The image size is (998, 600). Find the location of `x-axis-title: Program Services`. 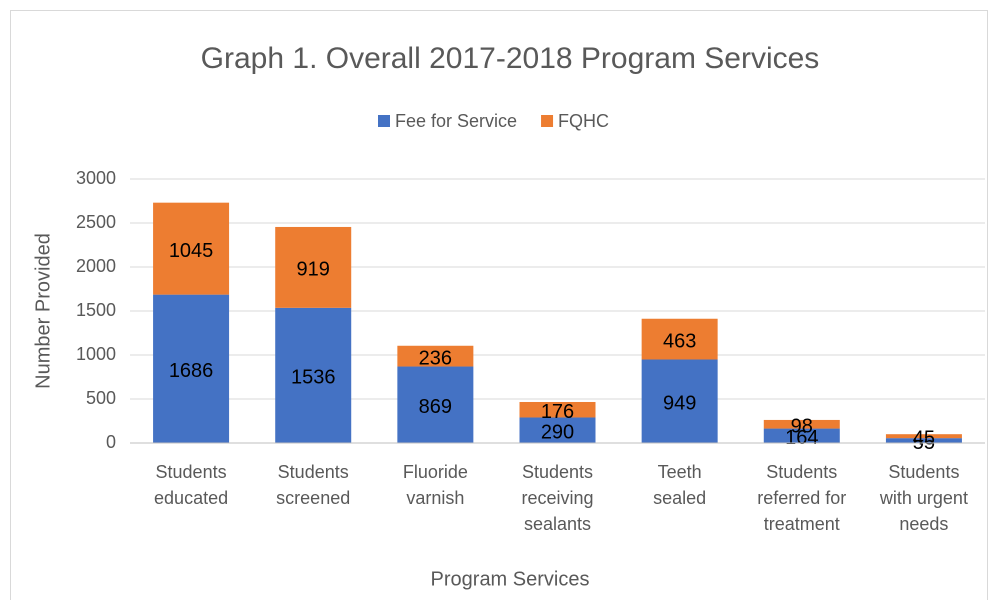

x-axis-title: Program Services is located at coordinates (510, 579).